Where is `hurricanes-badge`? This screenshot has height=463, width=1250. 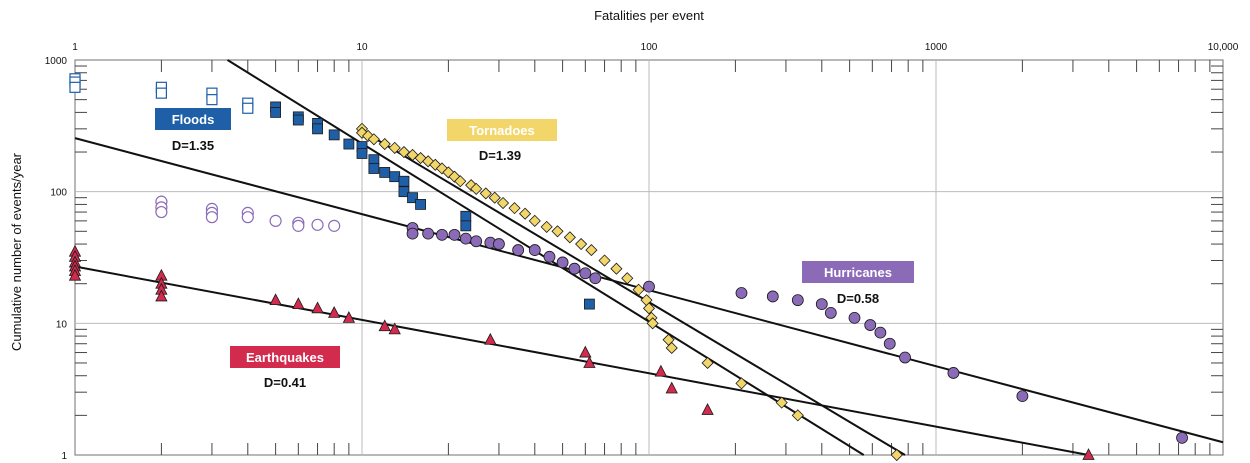
hurricanes-badge is located at coordinates (858, 272).